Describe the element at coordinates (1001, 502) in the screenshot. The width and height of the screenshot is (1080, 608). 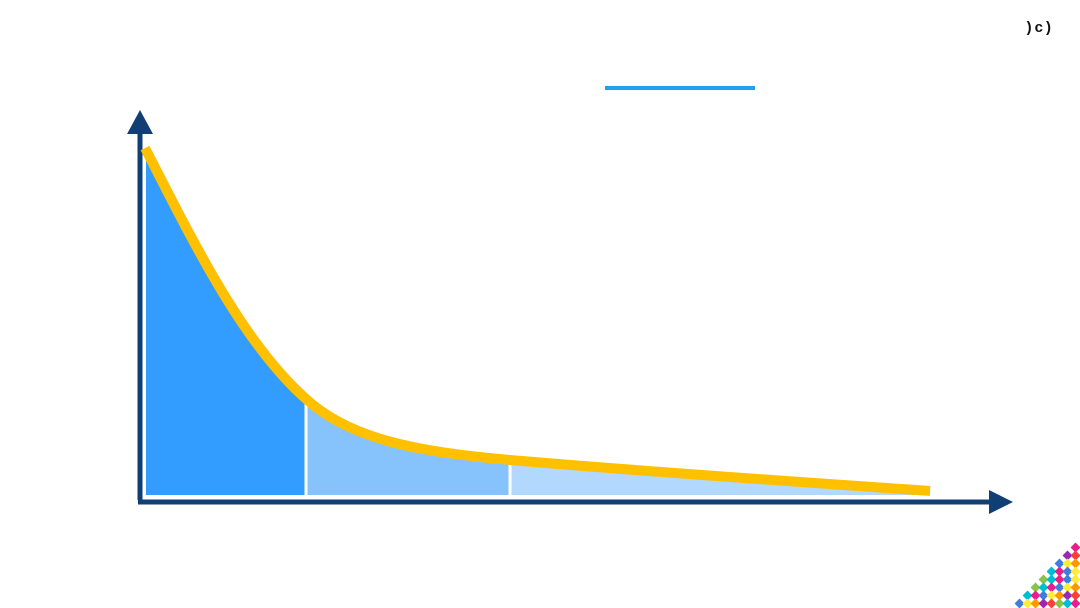
I see `arrow-right-icon` at that location.